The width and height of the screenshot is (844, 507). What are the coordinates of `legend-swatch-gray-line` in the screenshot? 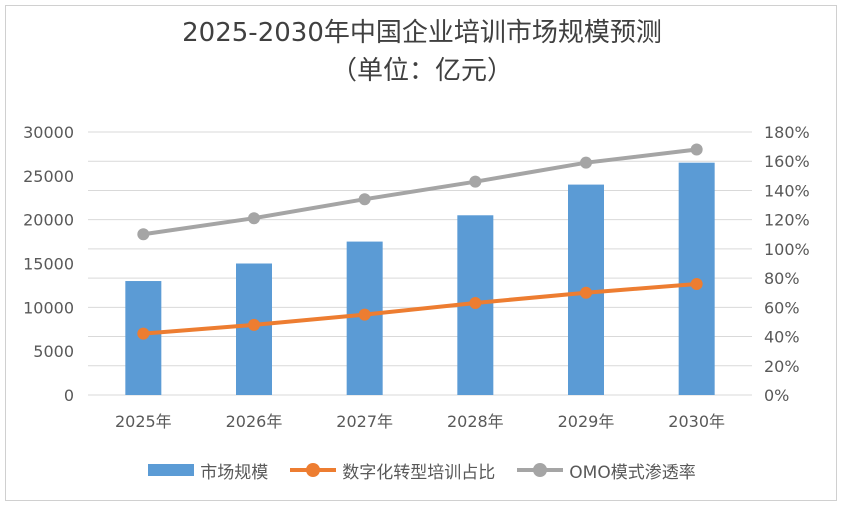 It's located at (540, 470).